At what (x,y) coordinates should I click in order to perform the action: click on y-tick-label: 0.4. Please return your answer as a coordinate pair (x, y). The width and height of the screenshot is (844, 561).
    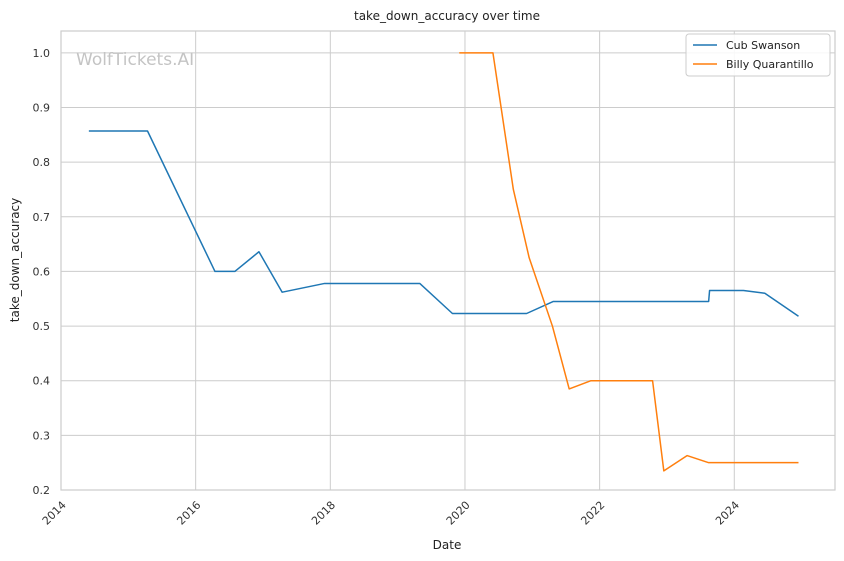
    Looking at the image, I should click on (42, 381).